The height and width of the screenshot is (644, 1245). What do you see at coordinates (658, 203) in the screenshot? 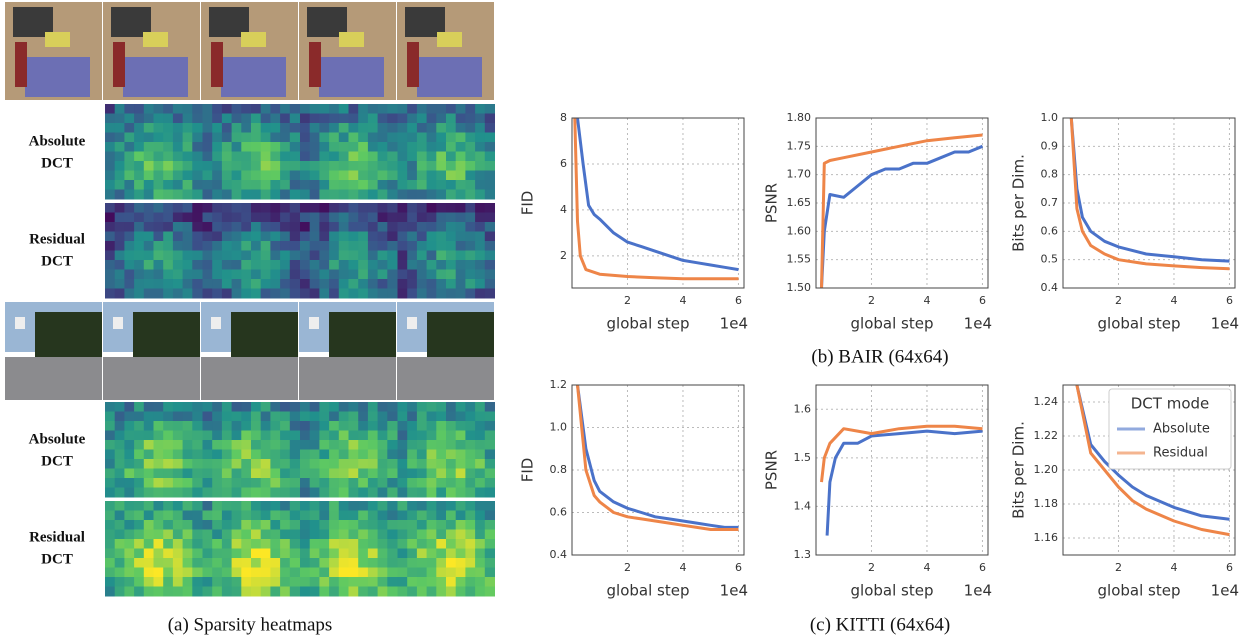
I see `axes-frame` at bounding box center [658, 203].